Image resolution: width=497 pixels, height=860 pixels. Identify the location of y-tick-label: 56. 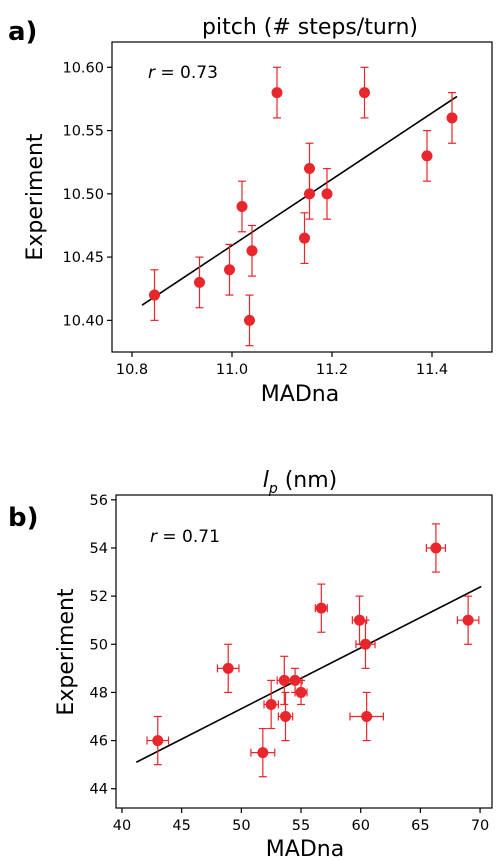
(99, 501).